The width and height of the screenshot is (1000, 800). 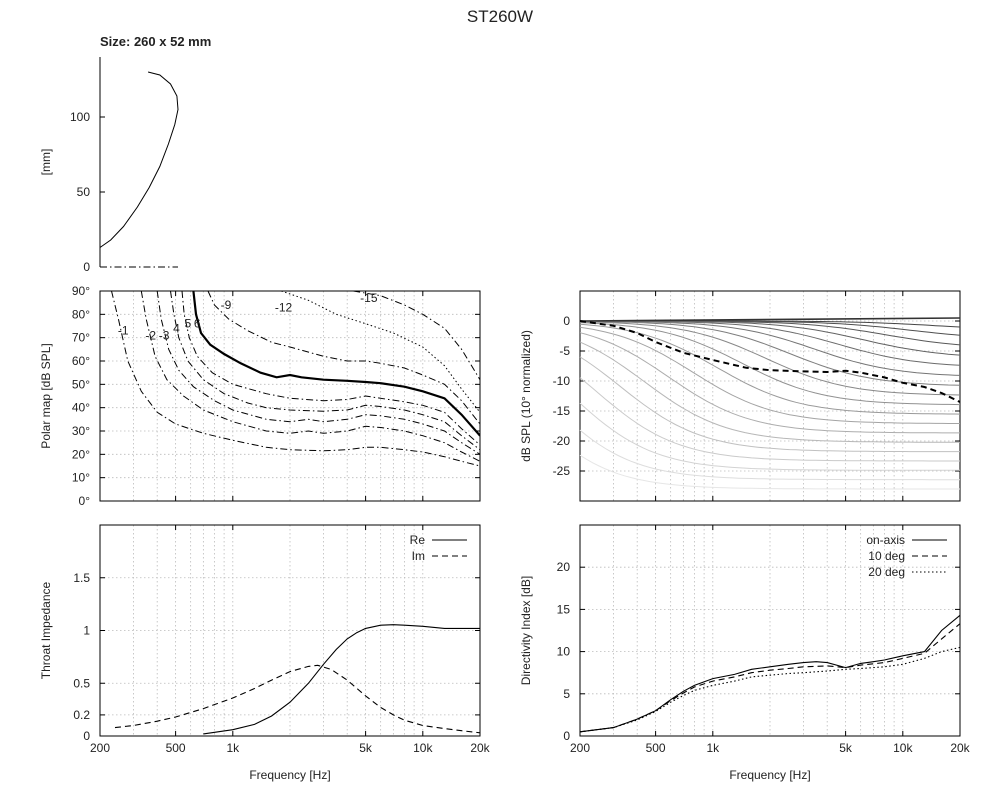 I want to click on y-tick-label: 60°, so click(x=81, y=361).